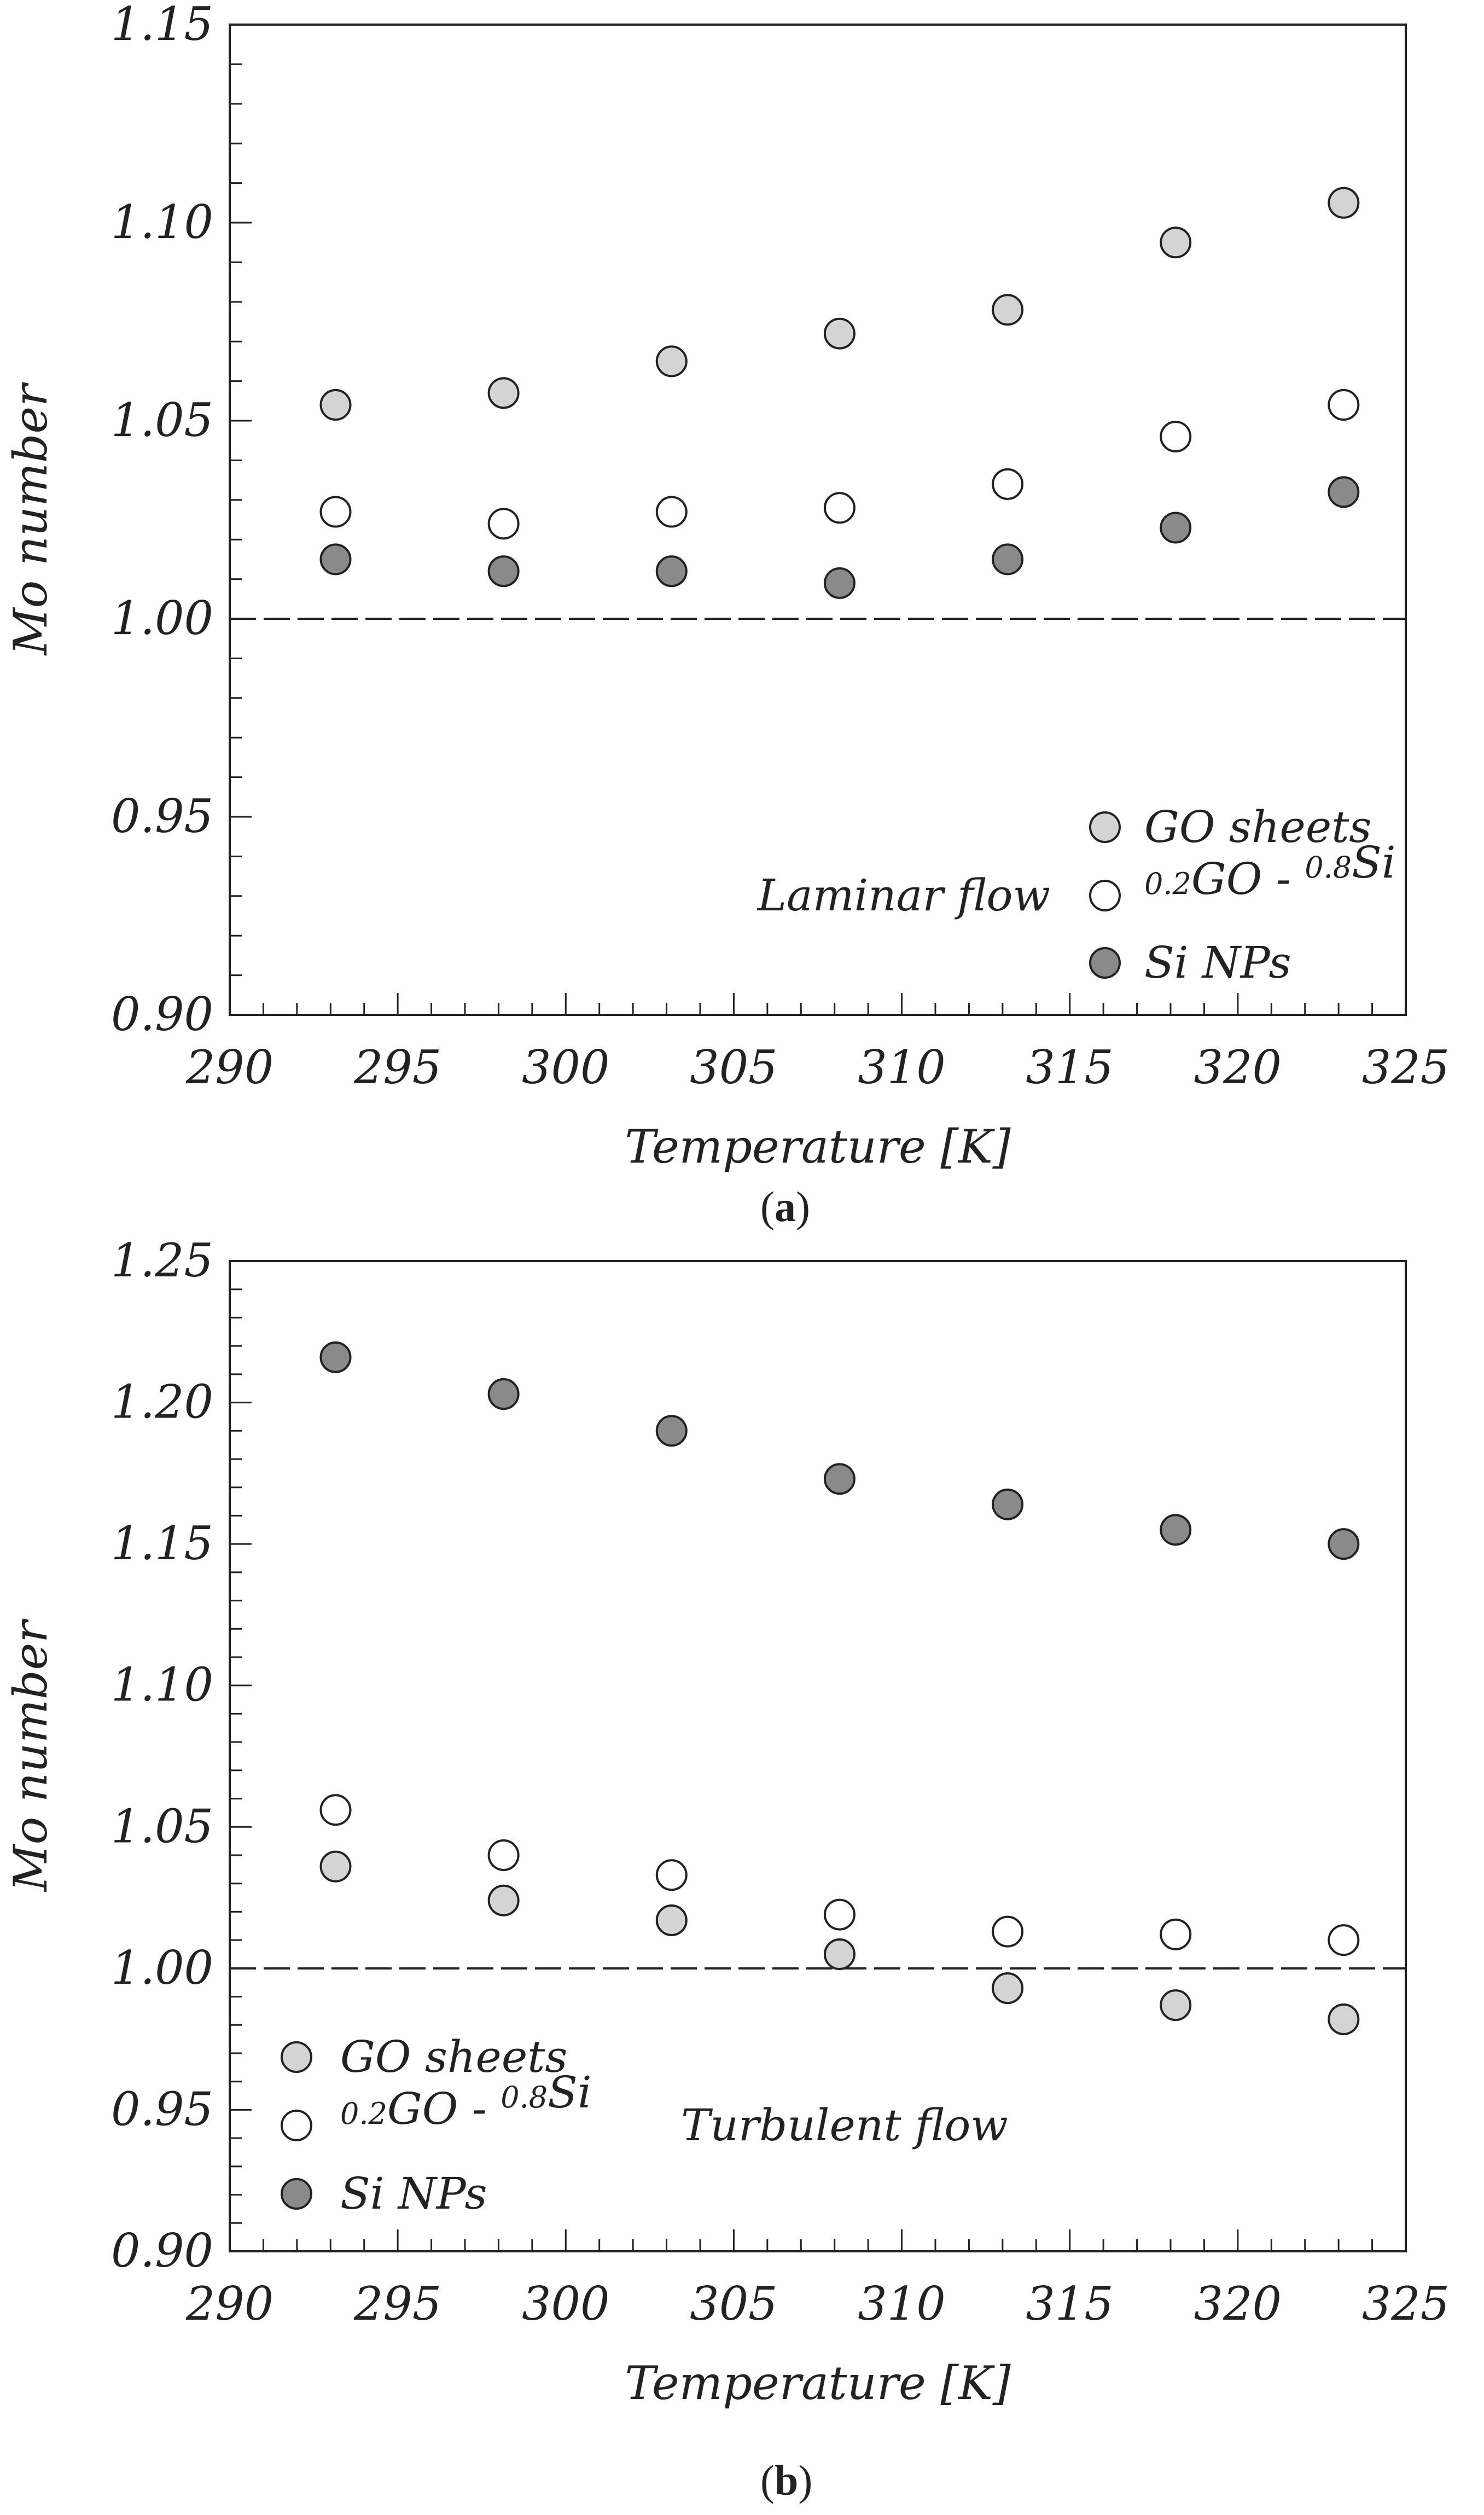  I want to click on flow-annotation: Laminar flow, so click(903, 895).